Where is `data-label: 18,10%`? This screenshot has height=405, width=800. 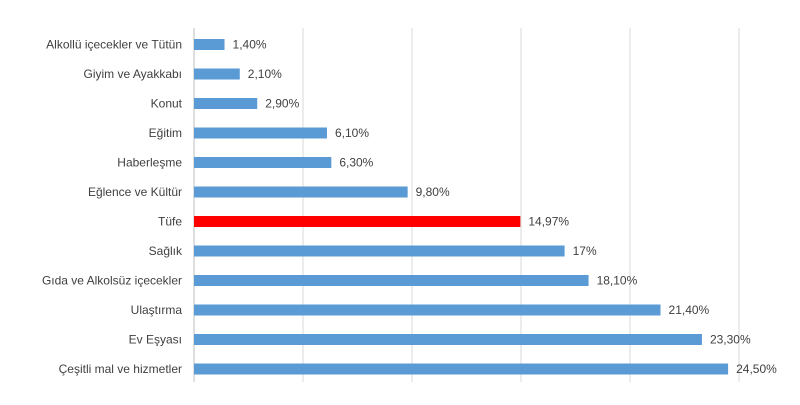
data-label: 18,10% is located at coordinates (617, 281).